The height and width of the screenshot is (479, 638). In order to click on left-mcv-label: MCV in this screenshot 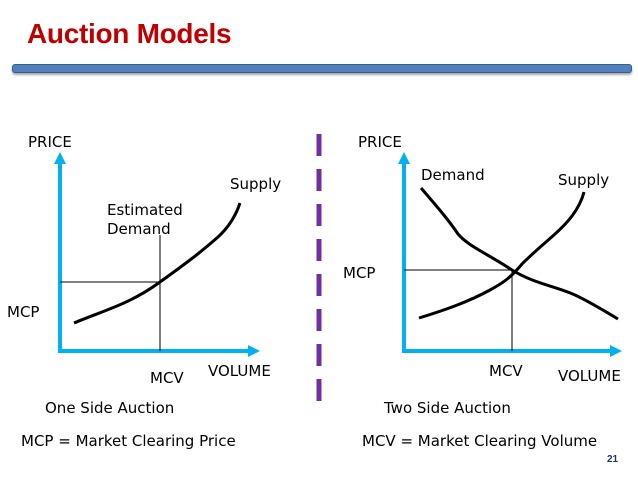, I will do `click(167, 378)`.